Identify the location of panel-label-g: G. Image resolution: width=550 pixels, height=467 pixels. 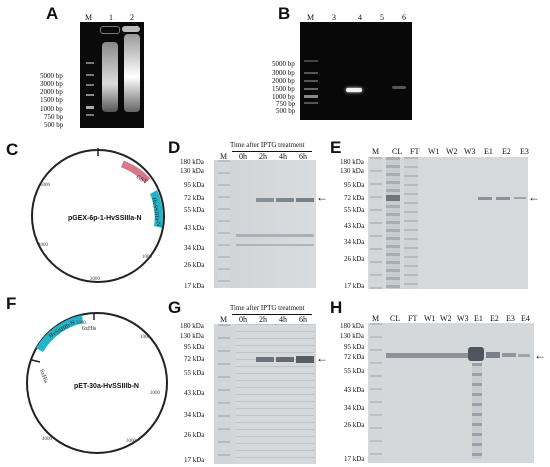
(175, 307).